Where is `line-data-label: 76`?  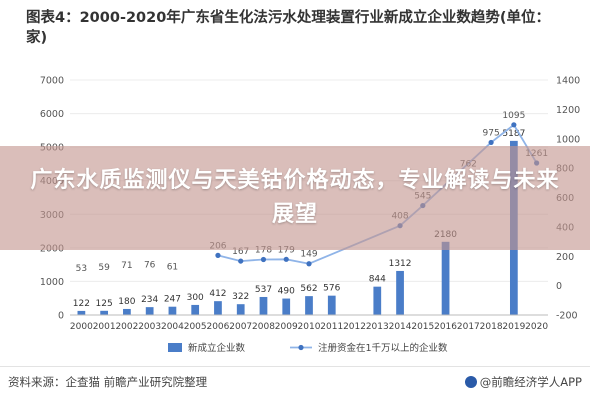 line-data-label: 76 is located at coordinates (150, 265).